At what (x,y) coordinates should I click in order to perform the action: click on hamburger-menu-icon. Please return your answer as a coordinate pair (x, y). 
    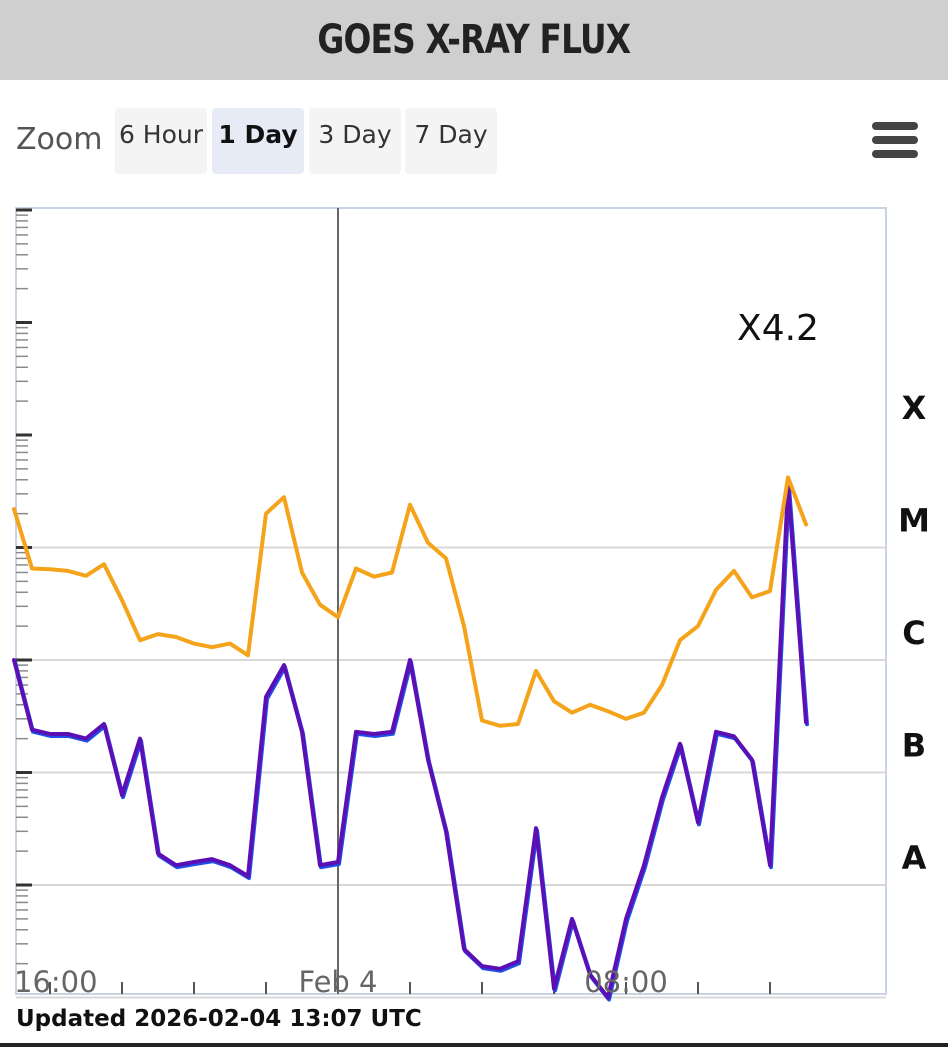
    Looking at the image, I should click on (896, 142).